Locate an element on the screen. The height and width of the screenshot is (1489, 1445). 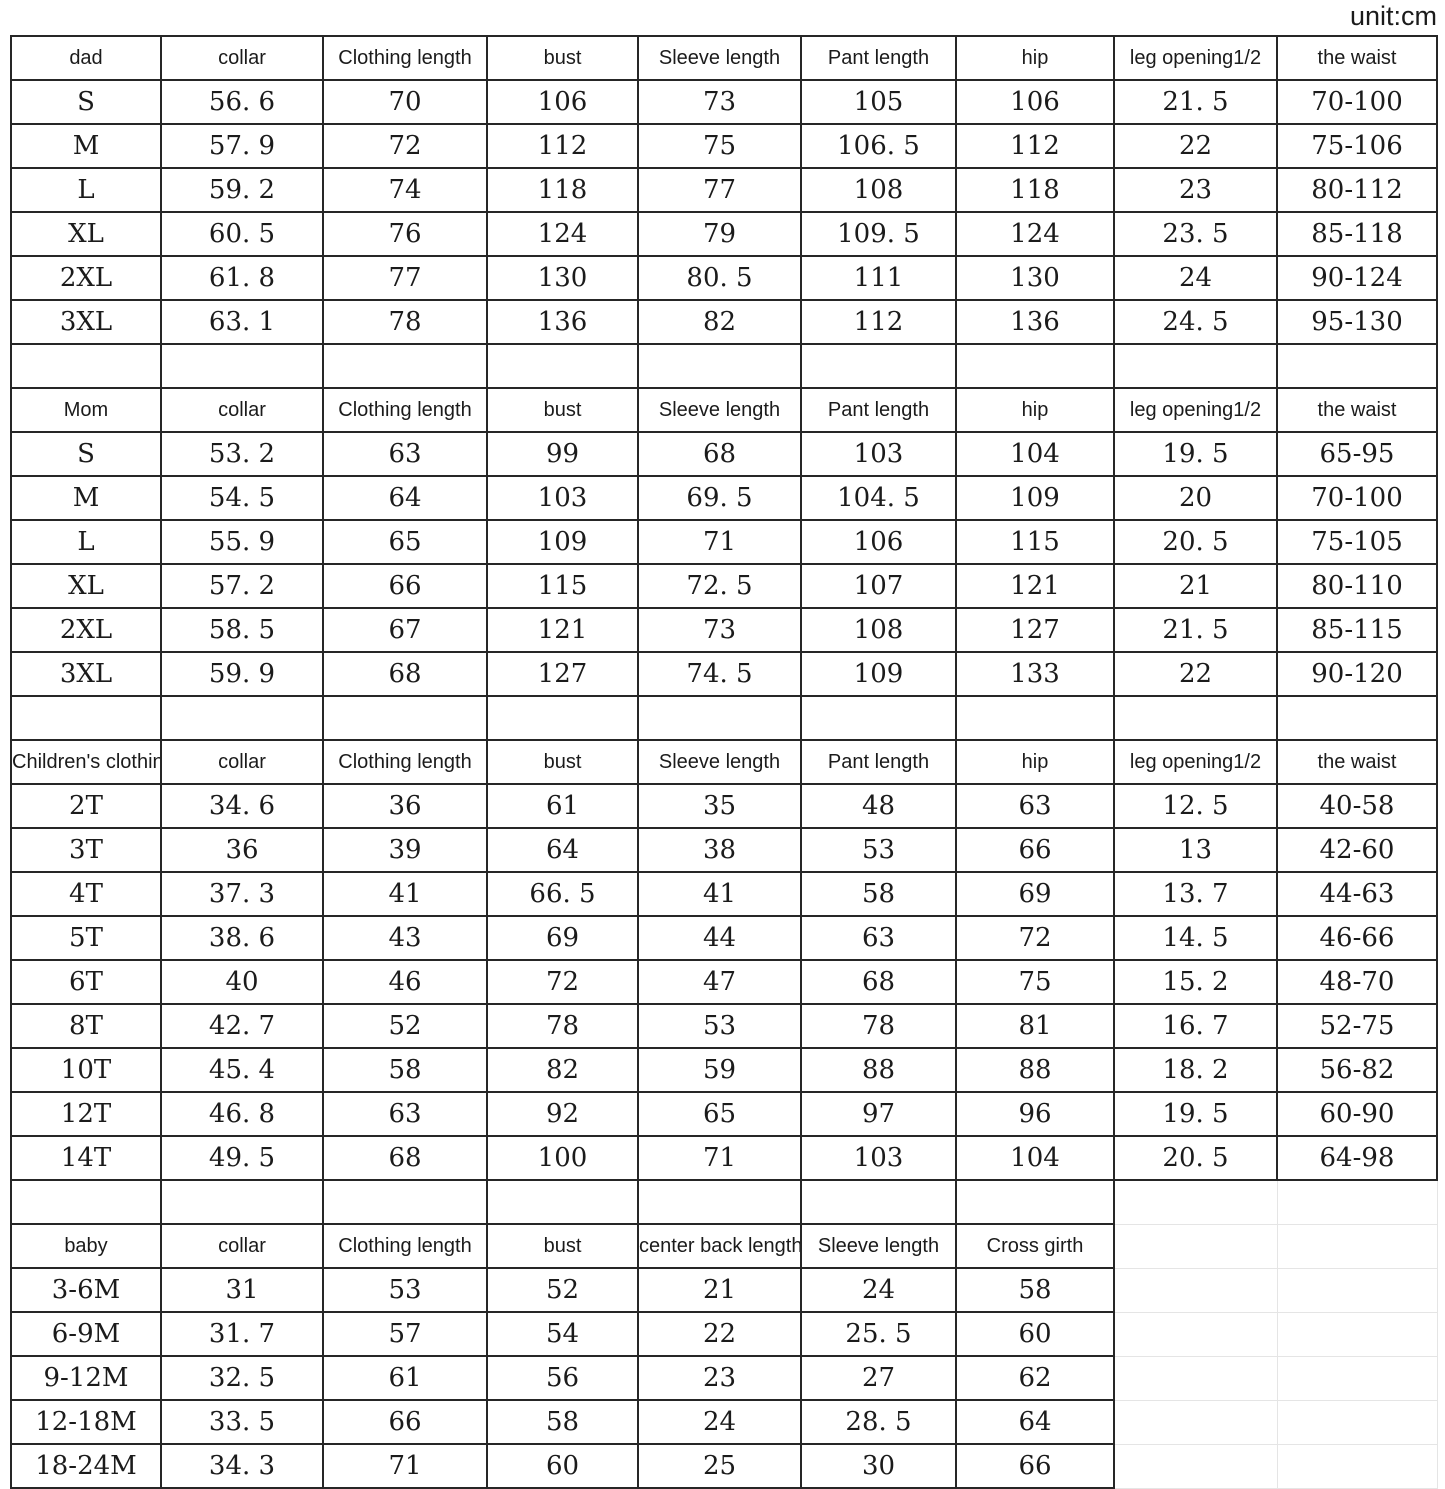
value-cell: 72 is located at coordinates (405, 146).